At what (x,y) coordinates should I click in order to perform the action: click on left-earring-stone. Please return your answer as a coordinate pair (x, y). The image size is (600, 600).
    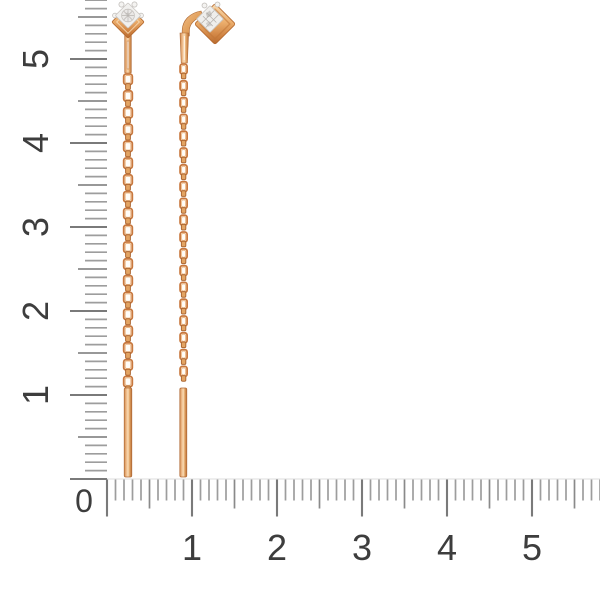
    Looking at the image, I should click on (128, 15).